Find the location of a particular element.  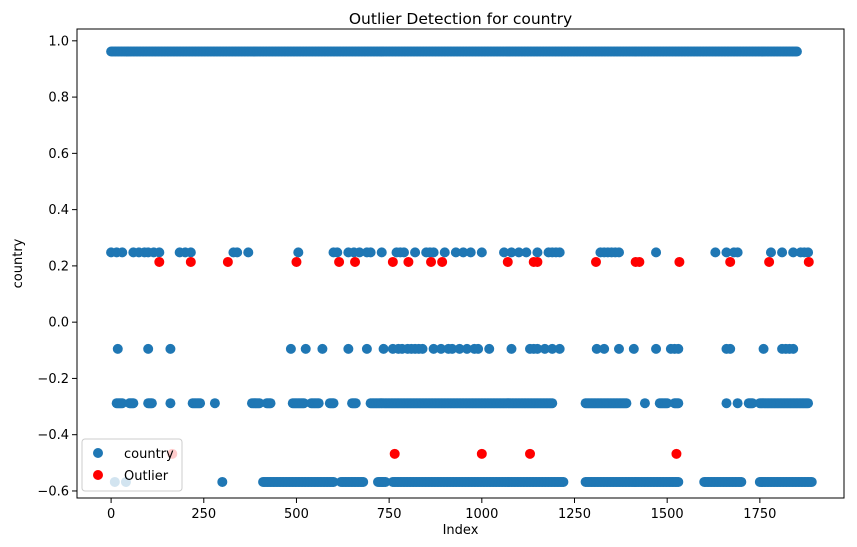

y-axis-ticks: −0.6 −0.4 −0.2 0.0 0.2 0.4 0.6 0.8 1.0 is located at coordinates (57, 266).